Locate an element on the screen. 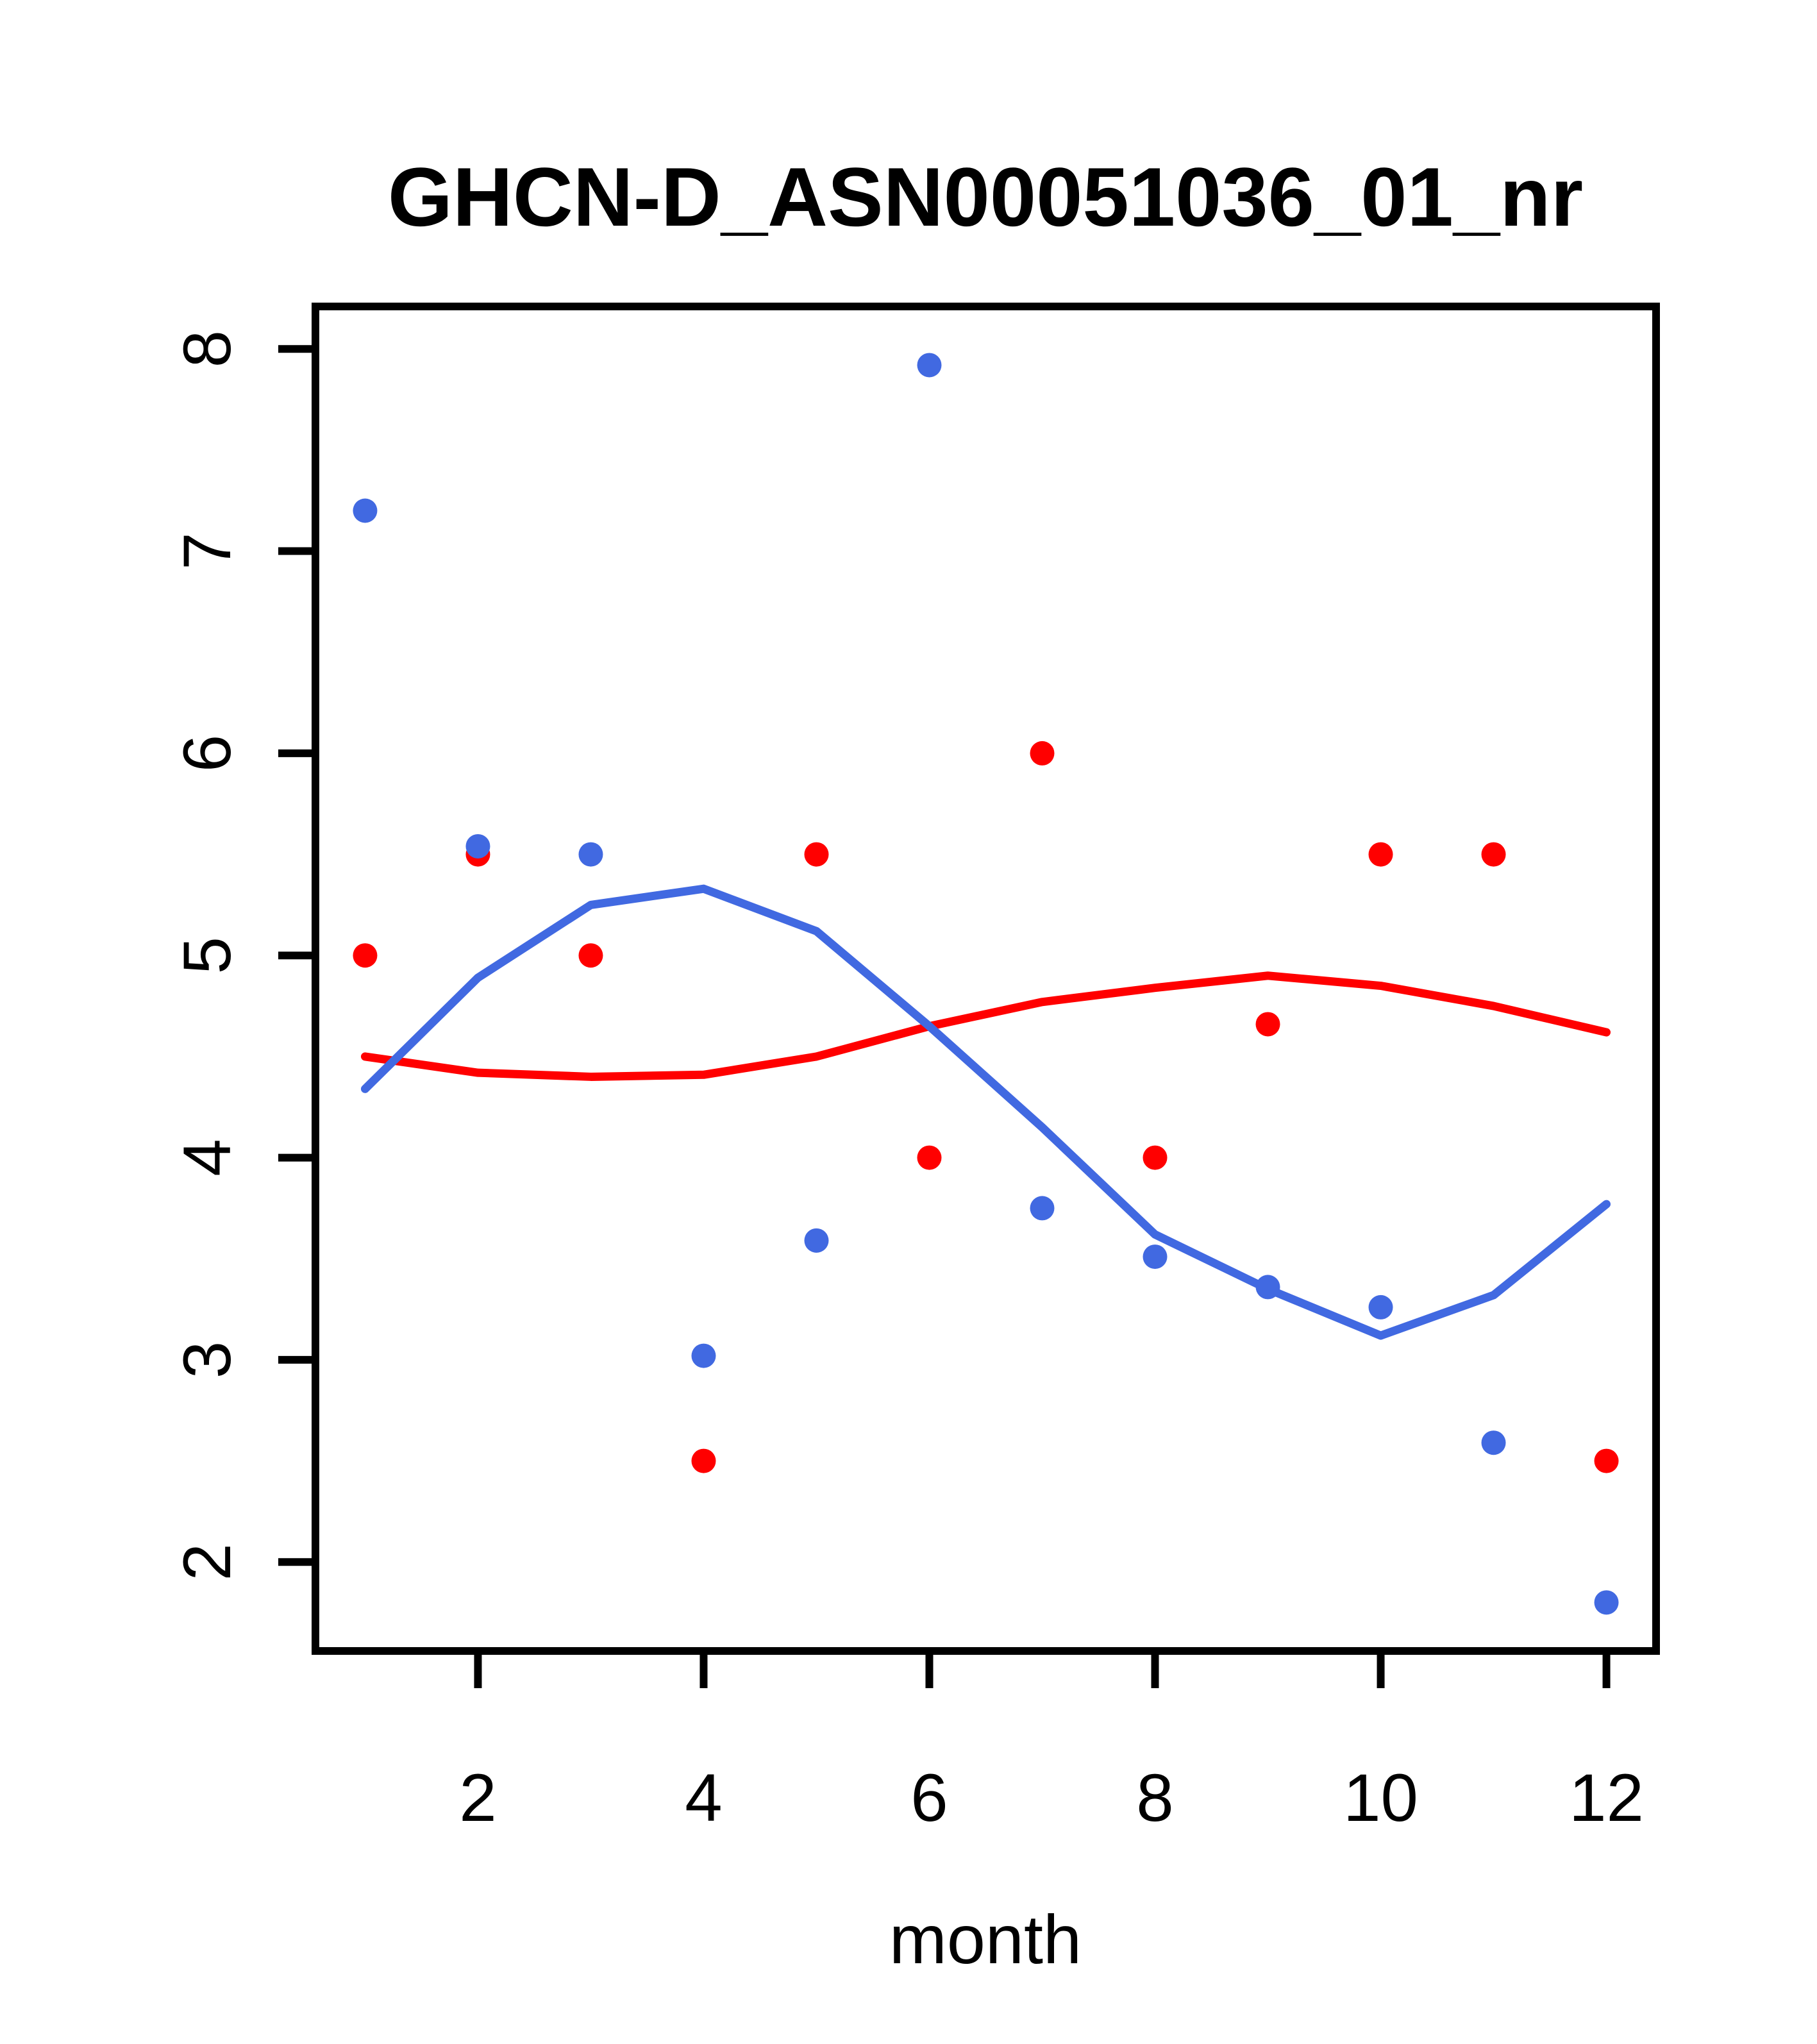 This screenshot has height=2044, width=1817. y-tick-label: 2 is located at coordinates (208, 1562).